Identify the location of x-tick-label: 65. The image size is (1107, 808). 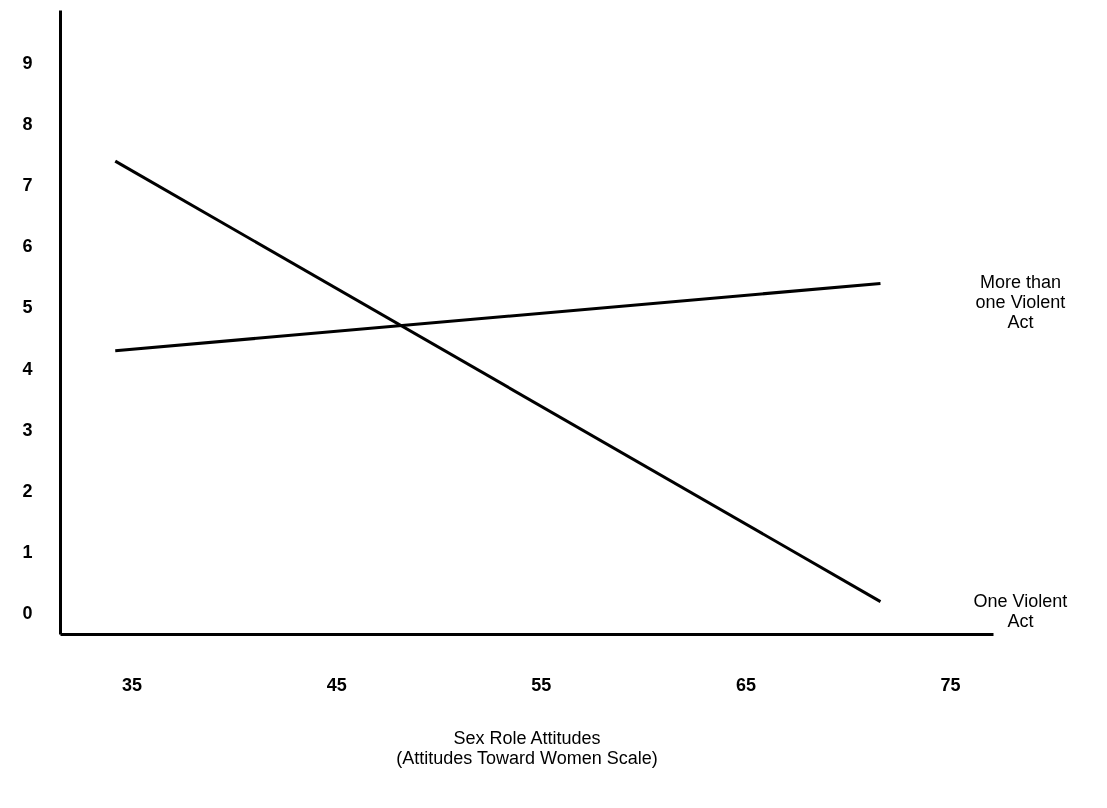
(745, 684).